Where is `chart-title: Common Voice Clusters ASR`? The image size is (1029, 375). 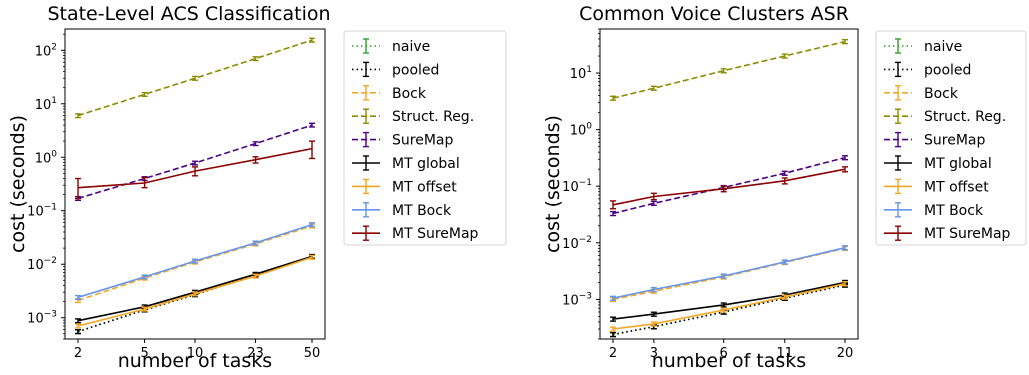 chart-title: Common Voice Clusters ASR is located at coordinates (714, 14).